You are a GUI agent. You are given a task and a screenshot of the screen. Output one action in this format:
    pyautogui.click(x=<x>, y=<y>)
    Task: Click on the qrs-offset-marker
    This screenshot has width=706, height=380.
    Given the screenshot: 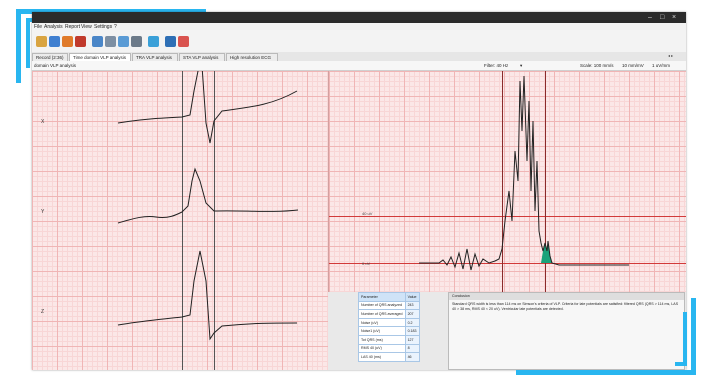 What is the action you would take?
    pyautogui.click(x=214, y=220)
    